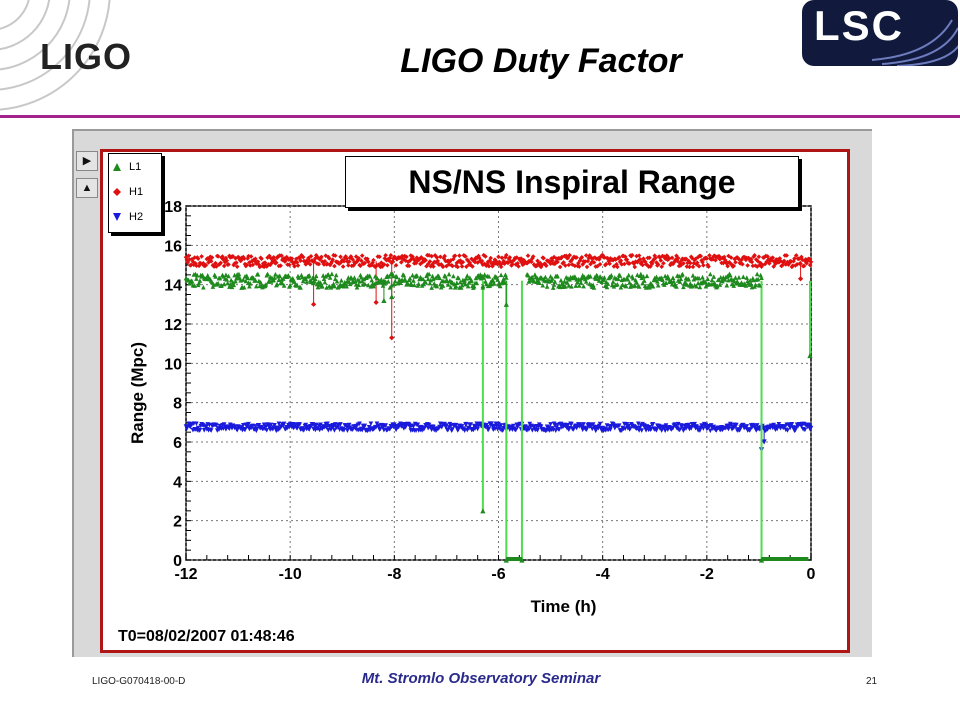  I want to click on slide-title: LIGO Duty Factor, so click(541, 61).